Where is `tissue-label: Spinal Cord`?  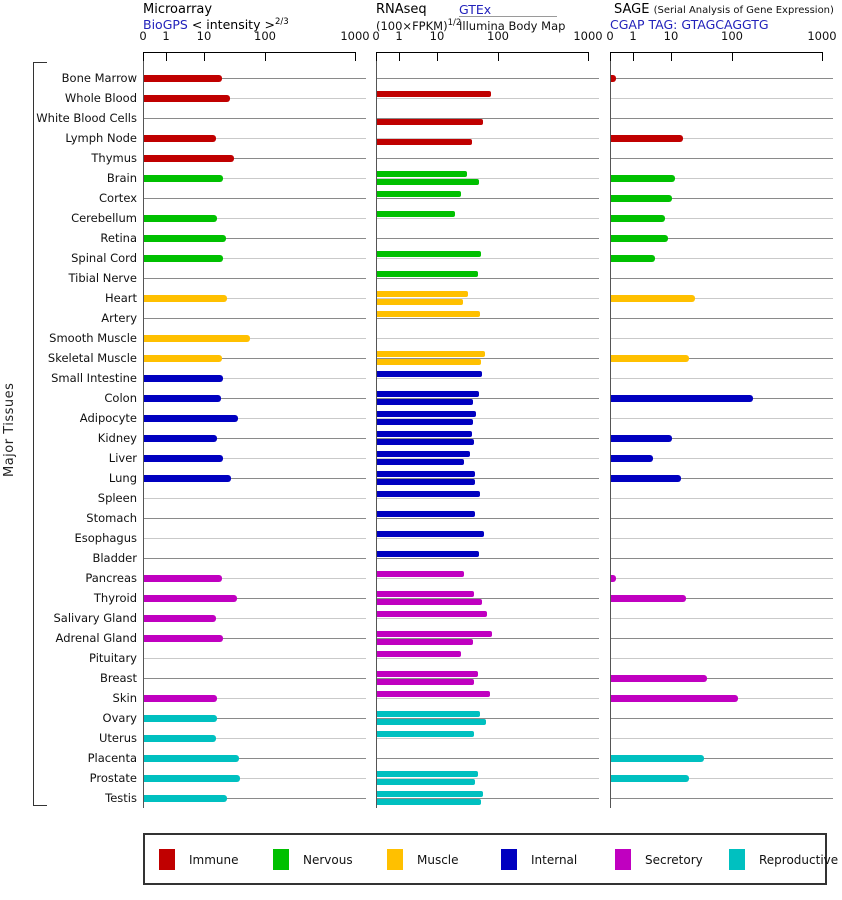 tissue-label: Spinal Cord is located at coordinates (104, 258).